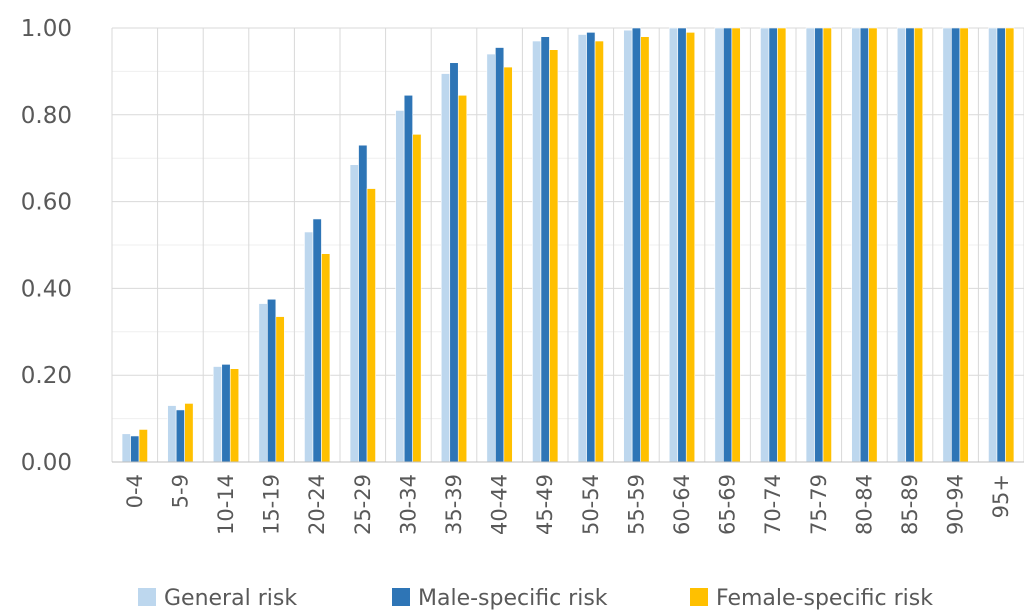 This screenshot has height=614, width=1024. I want to click on legend-swatch-female-specific-risk, so click(699, 597).